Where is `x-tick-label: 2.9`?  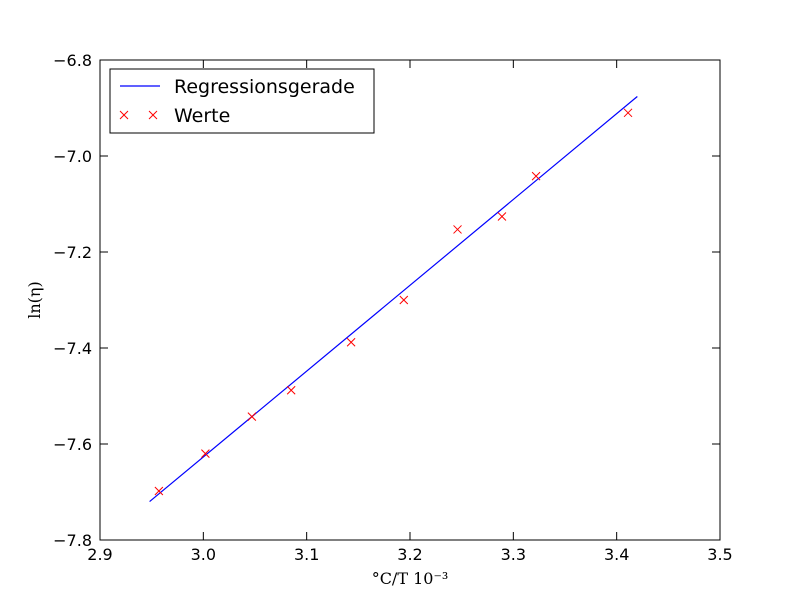
x-tick-label: 2.9 is located at coordinates (99, 554).